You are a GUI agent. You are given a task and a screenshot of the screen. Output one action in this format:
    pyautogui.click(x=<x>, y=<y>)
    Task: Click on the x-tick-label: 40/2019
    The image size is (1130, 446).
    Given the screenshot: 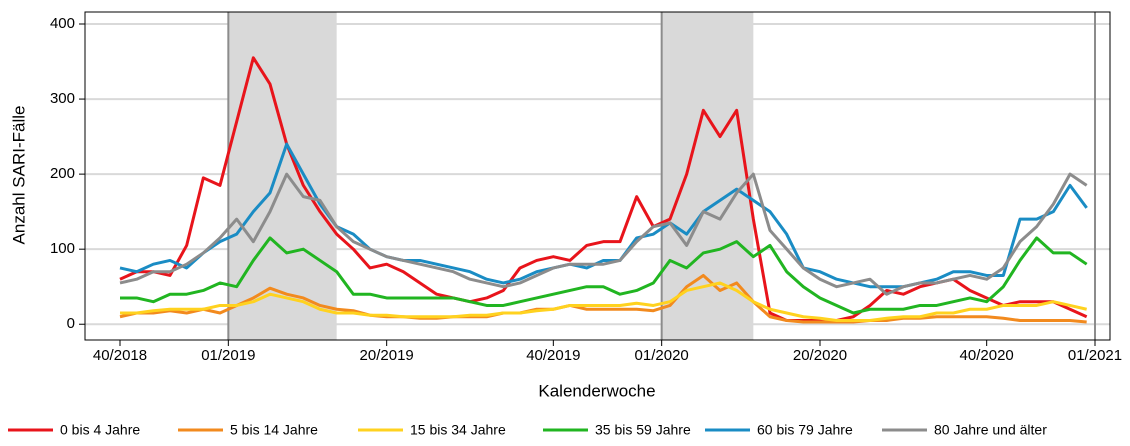 What is the action you would take?
    pyautogui.click(x=553, y=355)
    